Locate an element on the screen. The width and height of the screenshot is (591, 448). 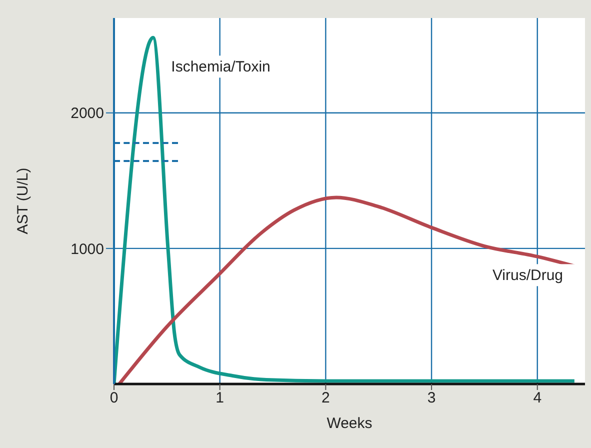
x-tick-label: 2 is located at coordinates (326, 398).